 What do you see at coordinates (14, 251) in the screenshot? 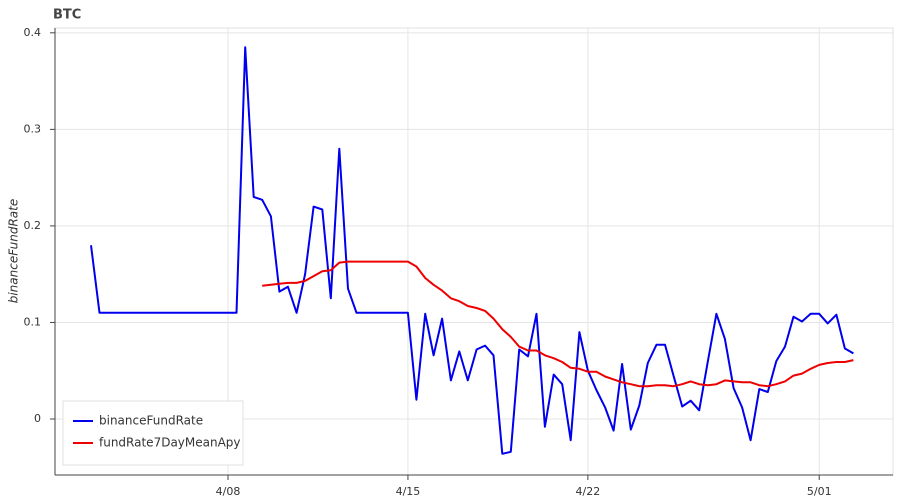
I see `y-axis-label: binanceFundRate` at bounding box center [14, 251].